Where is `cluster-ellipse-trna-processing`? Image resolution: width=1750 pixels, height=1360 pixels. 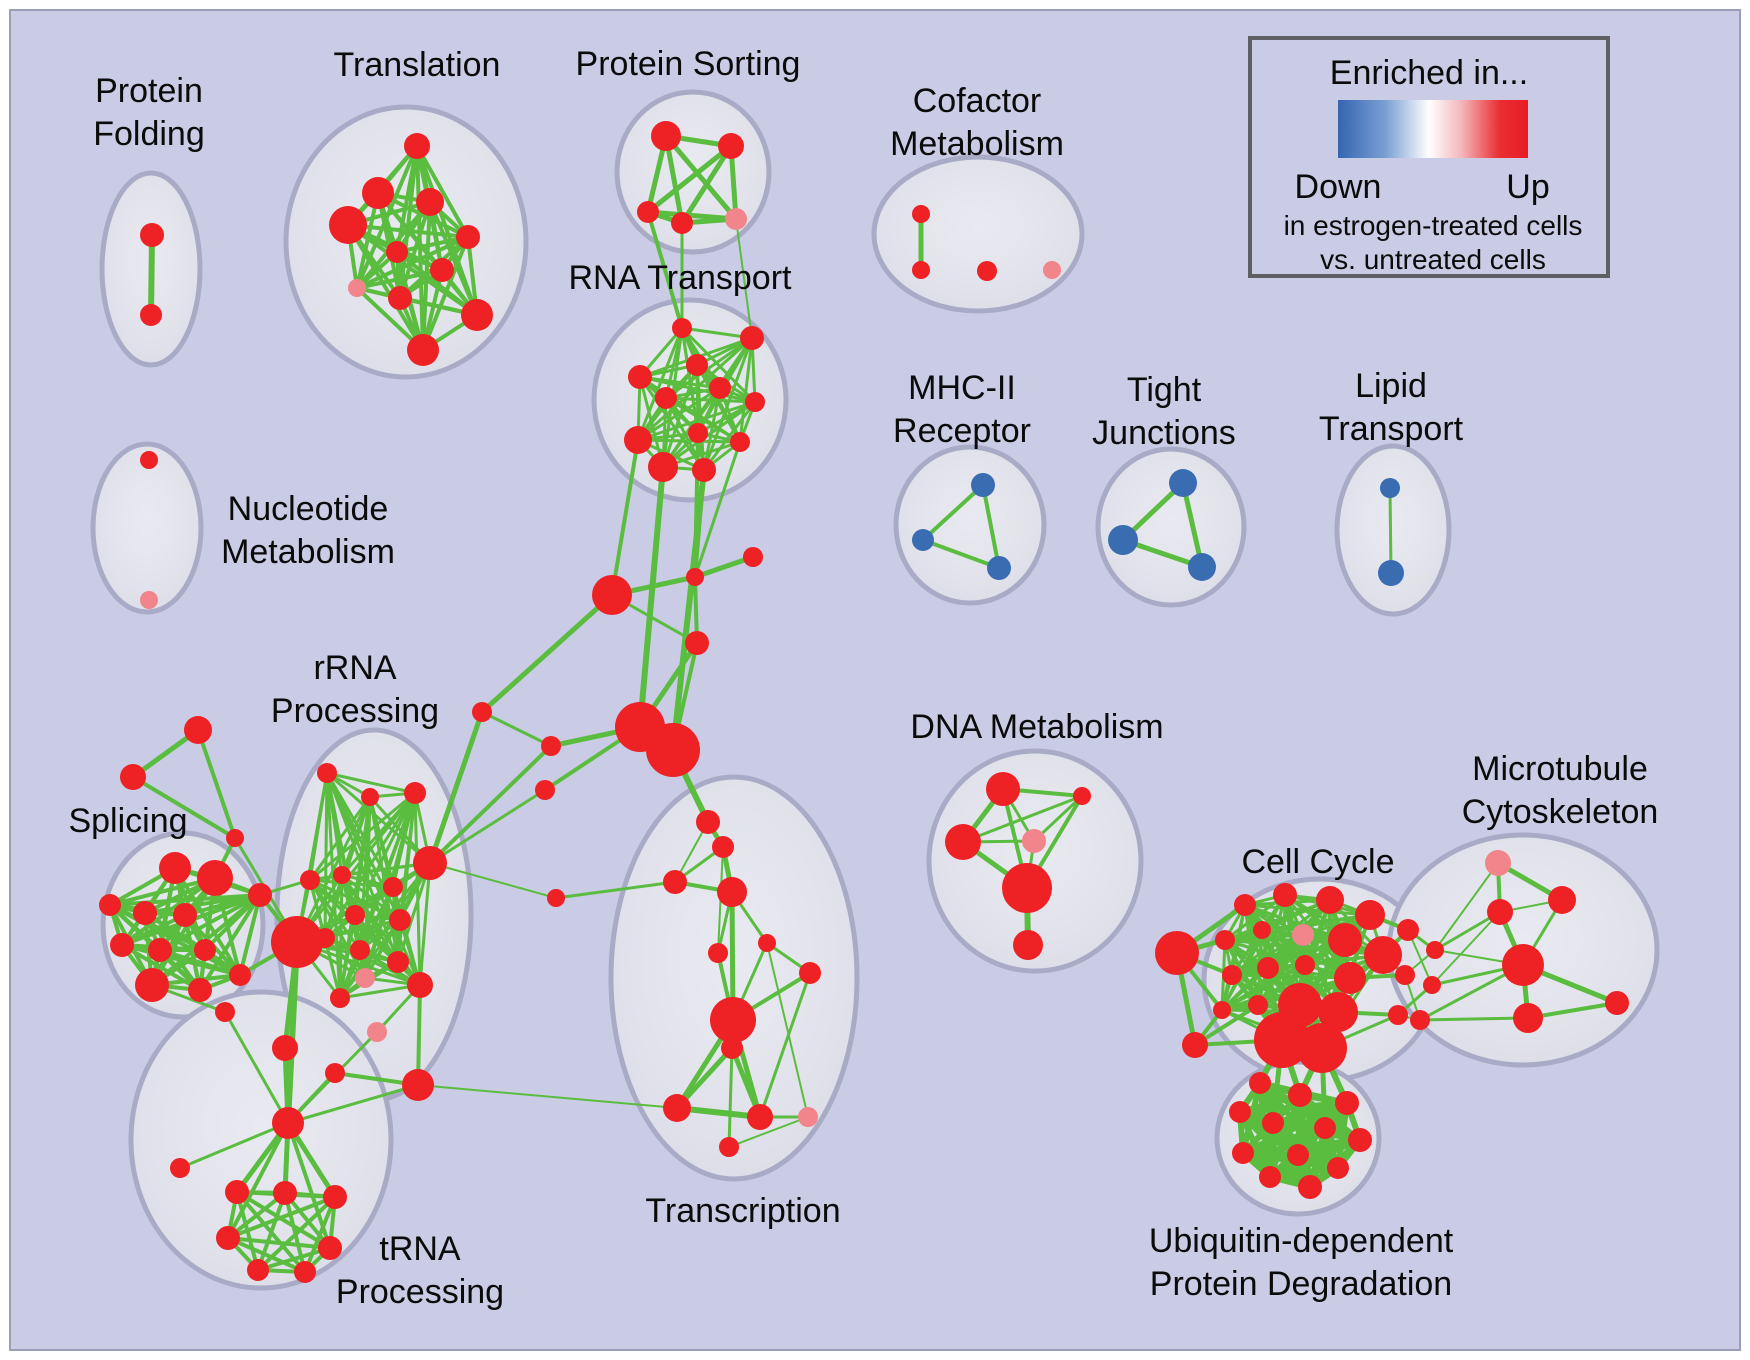 cluster-ellipse-trna-processing is located at coordinates (261, 1140).